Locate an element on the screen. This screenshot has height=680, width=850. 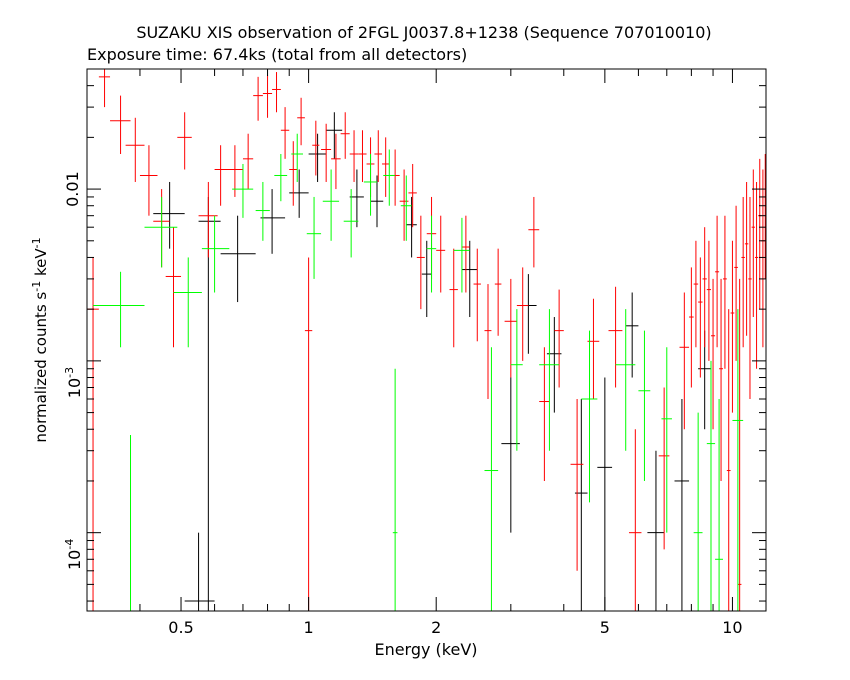
y-tick-labels: 10-4 10-3 0.01 is located at coordinates (73, 370).